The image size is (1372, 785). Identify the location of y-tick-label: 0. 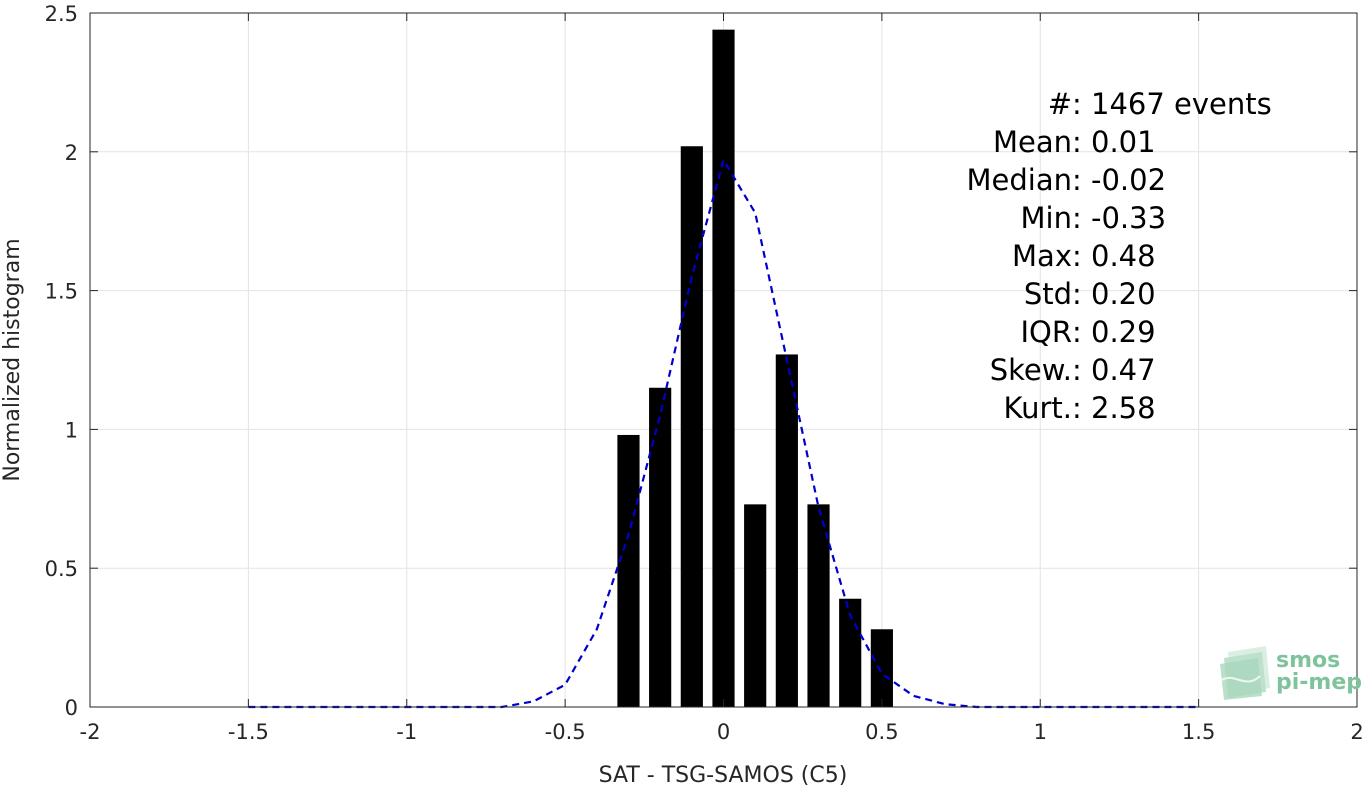
(71, 708).